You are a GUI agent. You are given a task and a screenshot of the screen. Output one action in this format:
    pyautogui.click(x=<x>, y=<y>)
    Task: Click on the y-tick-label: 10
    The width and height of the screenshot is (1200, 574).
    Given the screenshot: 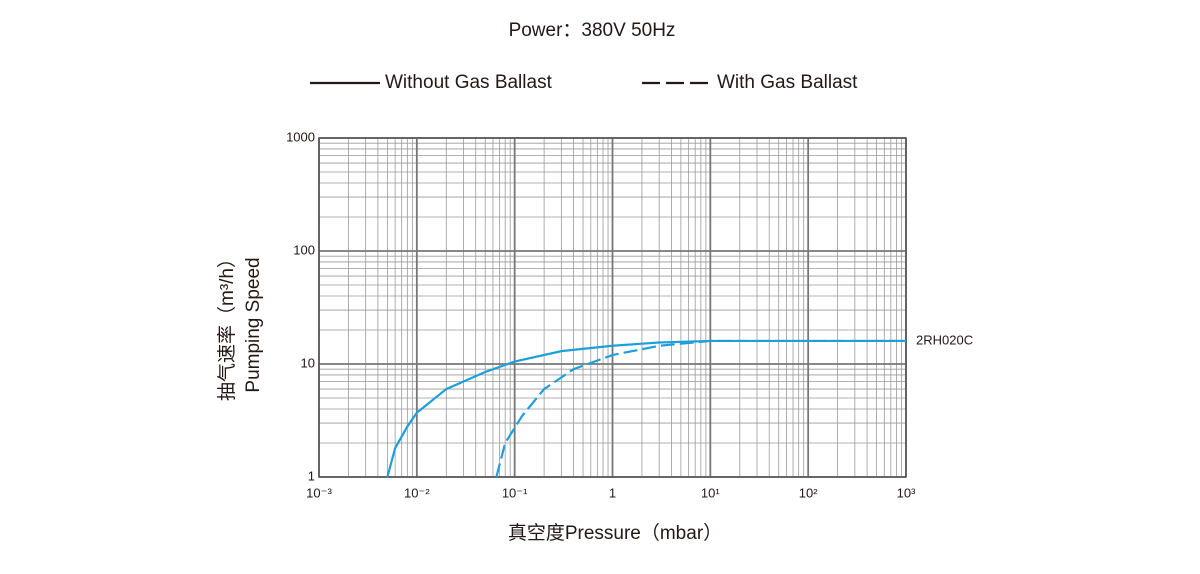 What is the action you would take?
    pyautogui.click(x=308, y=362)
    